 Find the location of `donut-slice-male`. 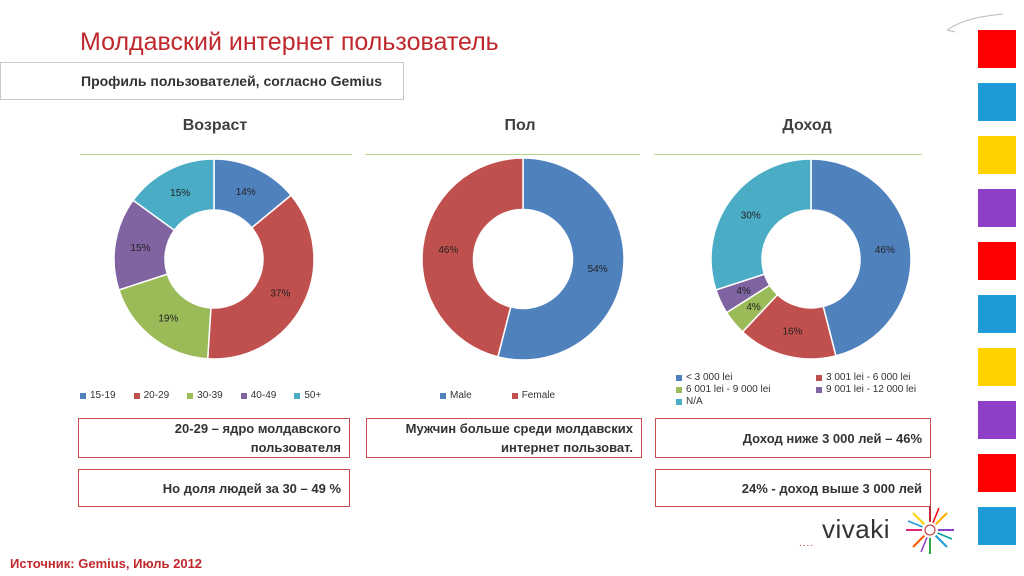

donut-slice-male is located at coordinates (560, 259).